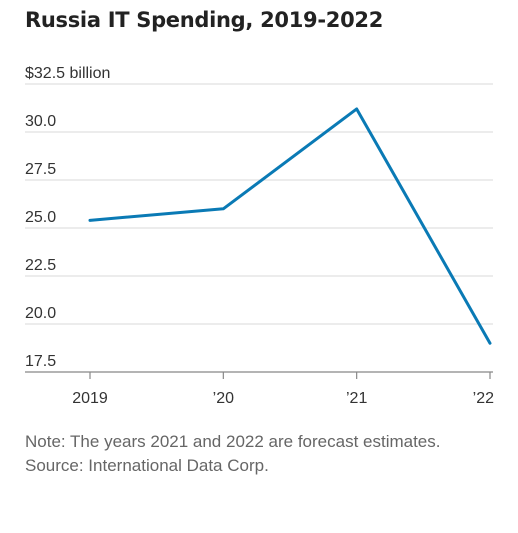 Image resolution: width=518 pixels, height=533 pixels. What do you see at coordinates (90, 398) in the screenshot?
I see `x-tick-label: 2019` at bounding box center [90, 398].